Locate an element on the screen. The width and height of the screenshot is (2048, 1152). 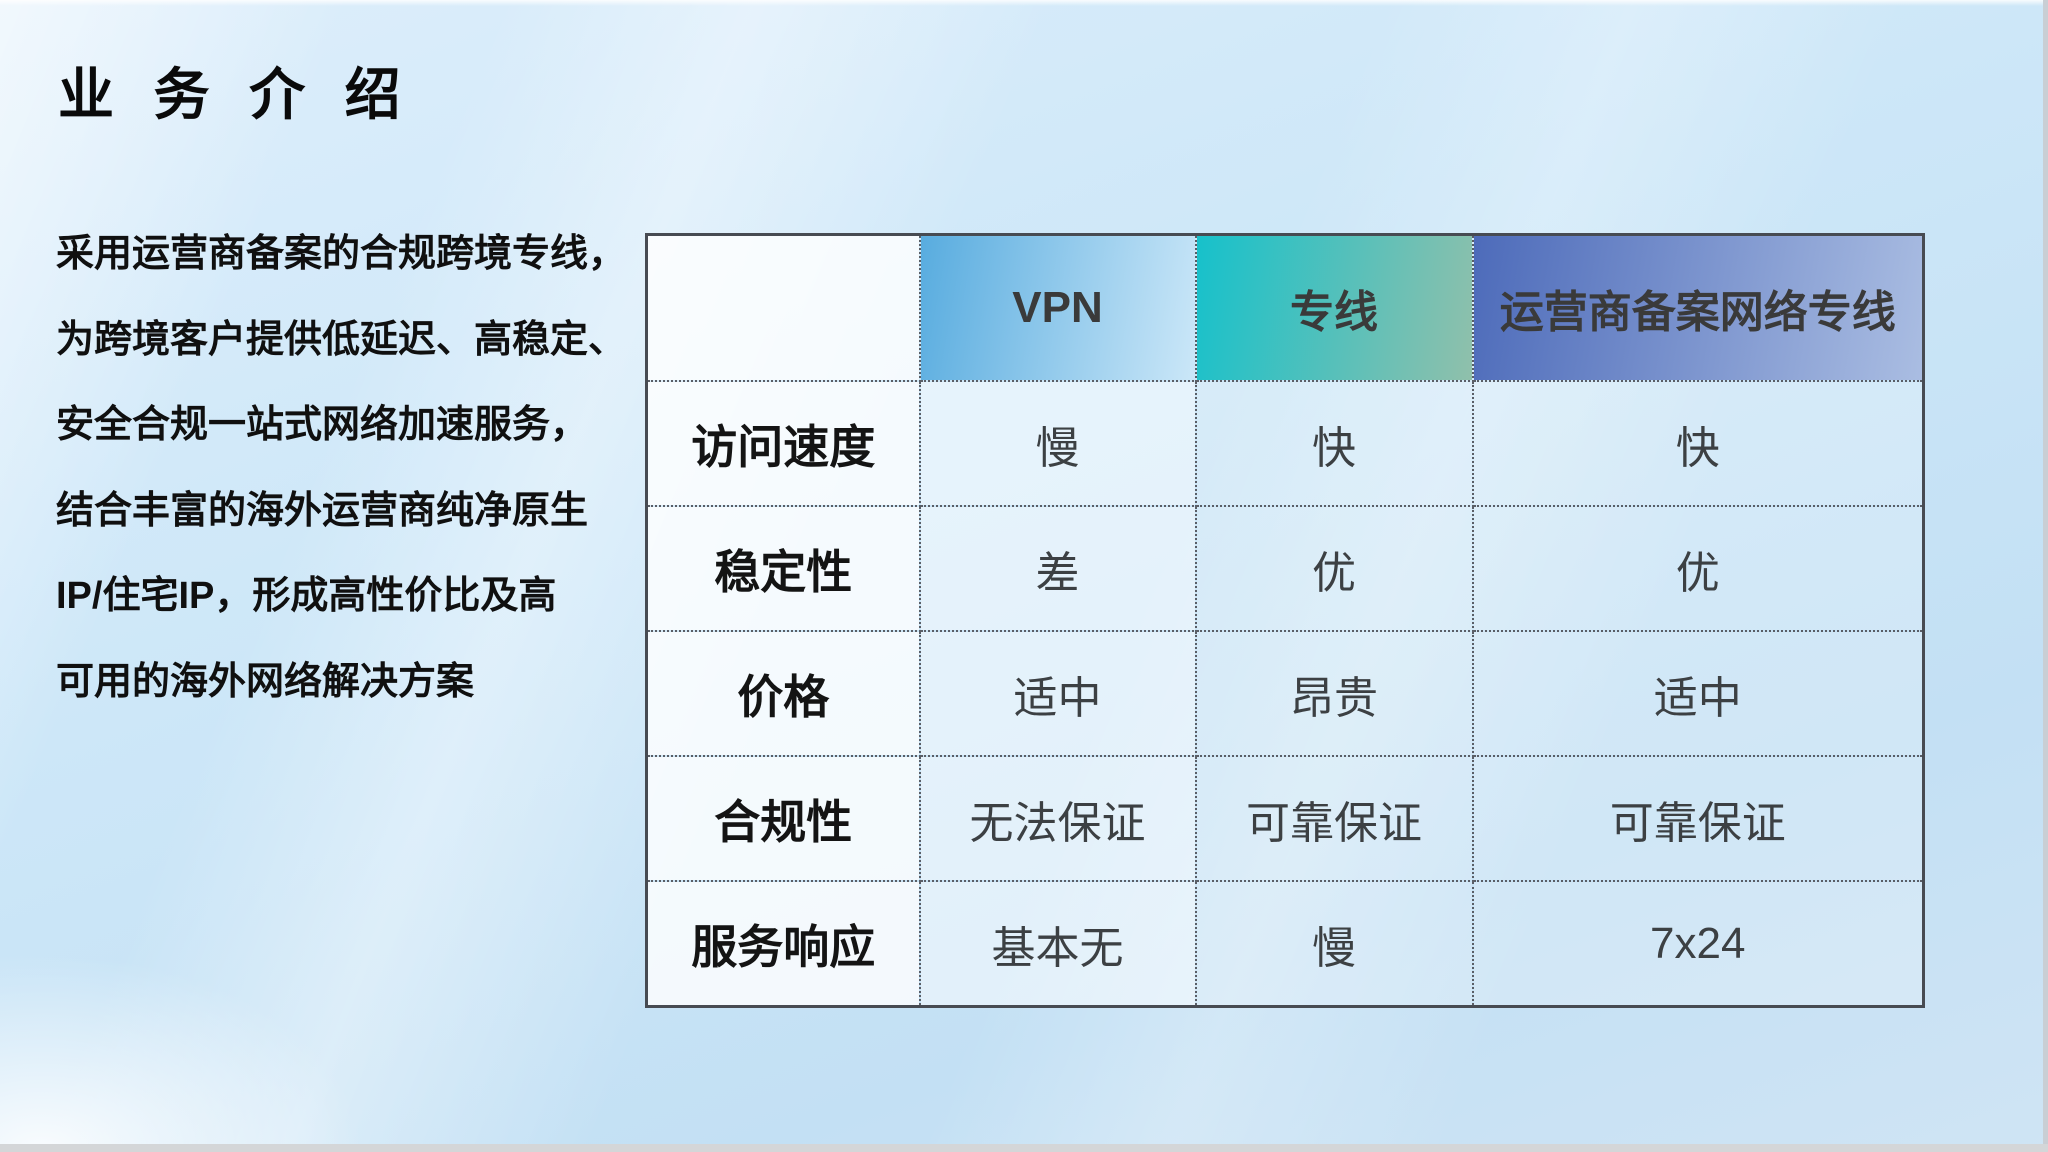
cell-access-speed-vpn: 慢 is located at coordinates (1057, 443).